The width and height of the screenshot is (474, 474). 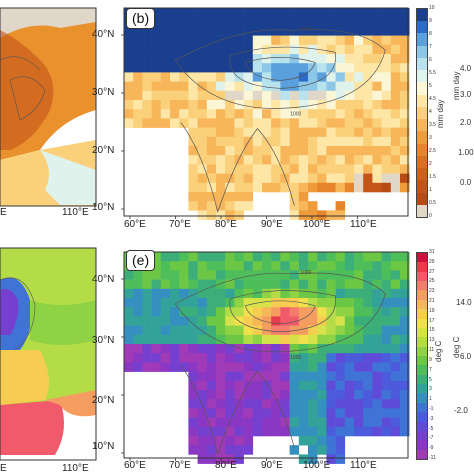 I want to click on colorbar-tick-label: 23, so click(x=432, y=291).